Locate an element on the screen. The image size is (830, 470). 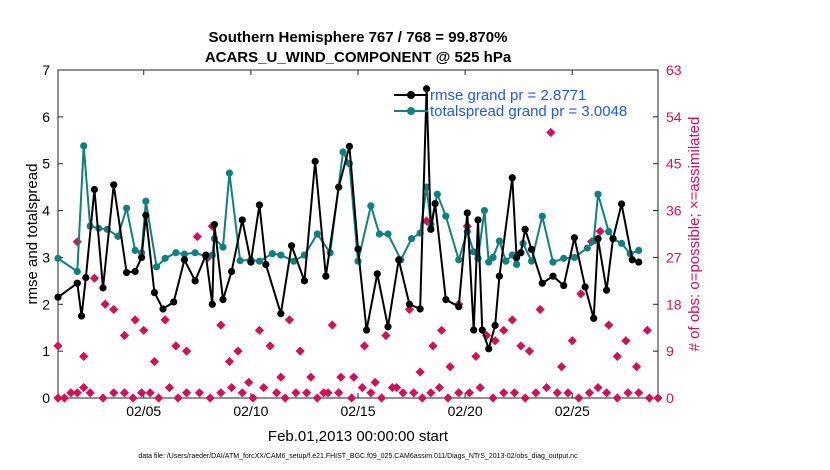
x-tick-label: 02/05 is located at coordinates (143, 411).